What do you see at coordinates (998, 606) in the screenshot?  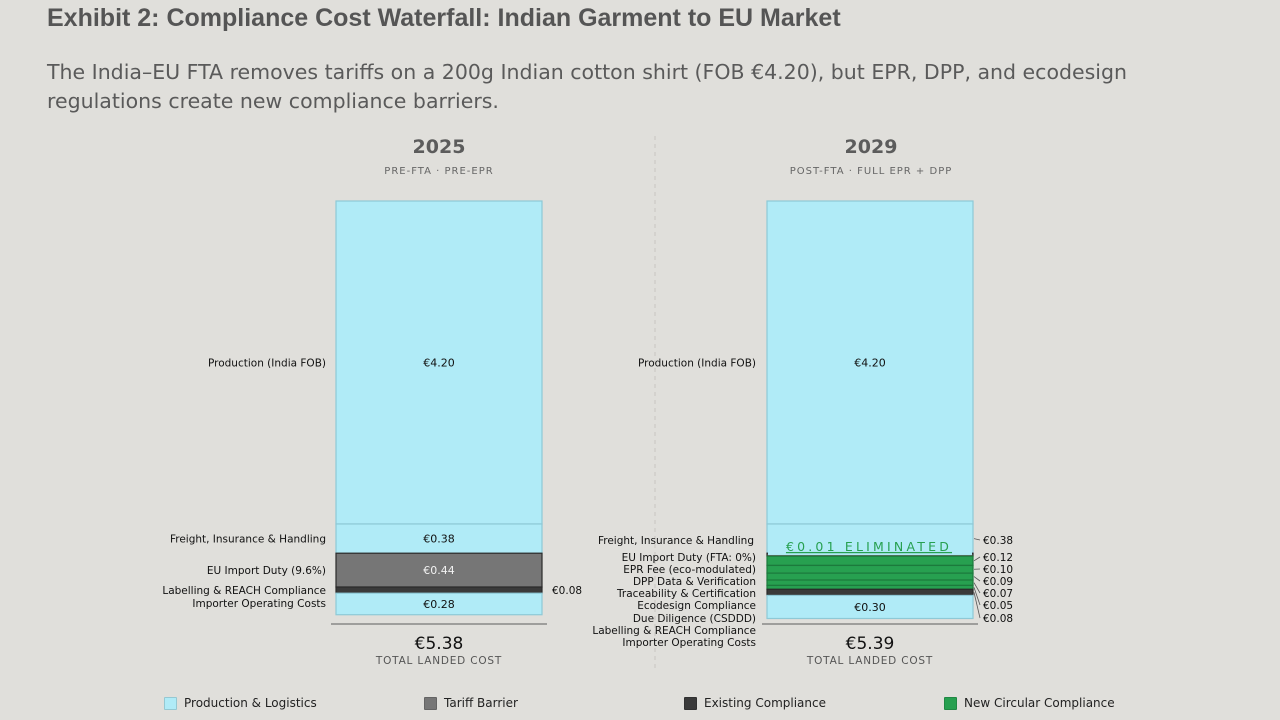 I see `segment-value-label: €0.05` at bounding box center [998, 606].